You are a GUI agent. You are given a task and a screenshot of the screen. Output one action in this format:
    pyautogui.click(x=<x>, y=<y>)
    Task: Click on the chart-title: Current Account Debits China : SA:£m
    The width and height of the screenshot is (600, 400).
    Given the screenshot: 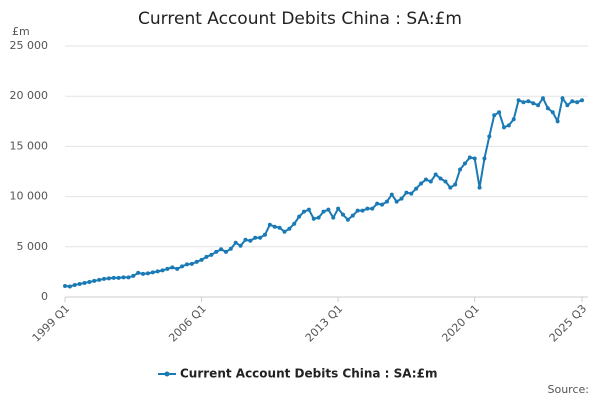 What is the action you would take?
    pyautogui.click(x=300, y=19)
    